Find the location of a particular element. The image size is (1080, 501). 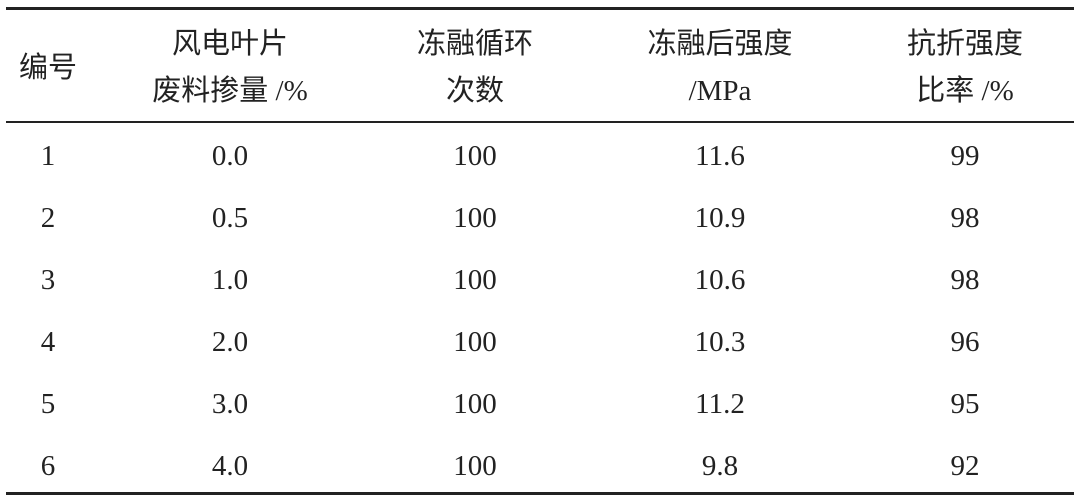

table-cell: 4.0 is located at coordinates (230, 466).